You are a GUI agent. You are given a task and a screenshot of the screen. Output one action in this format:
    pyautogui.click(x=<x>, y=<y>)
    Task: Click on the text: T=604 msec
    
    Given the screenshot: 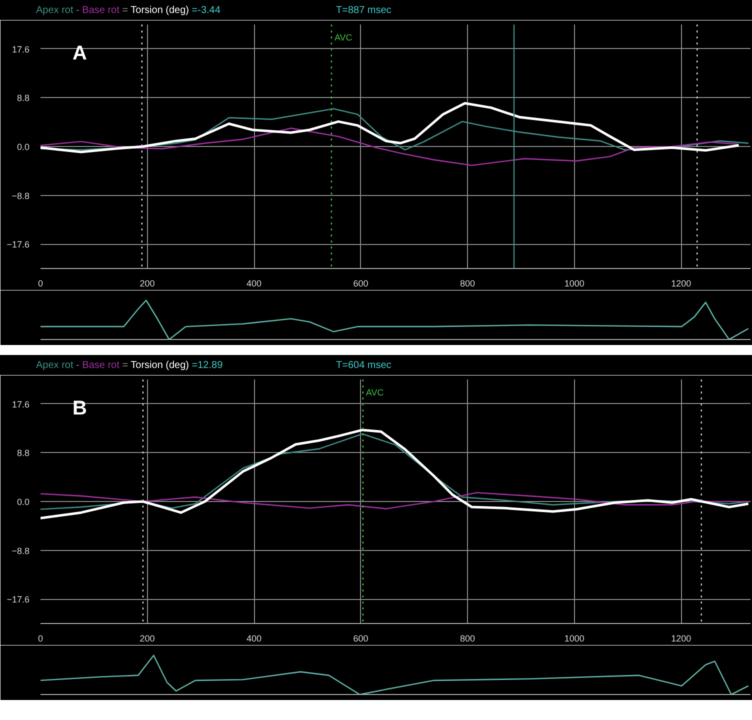 What is the action you would take?
    pyautogui.click(x=364, y=366)
    